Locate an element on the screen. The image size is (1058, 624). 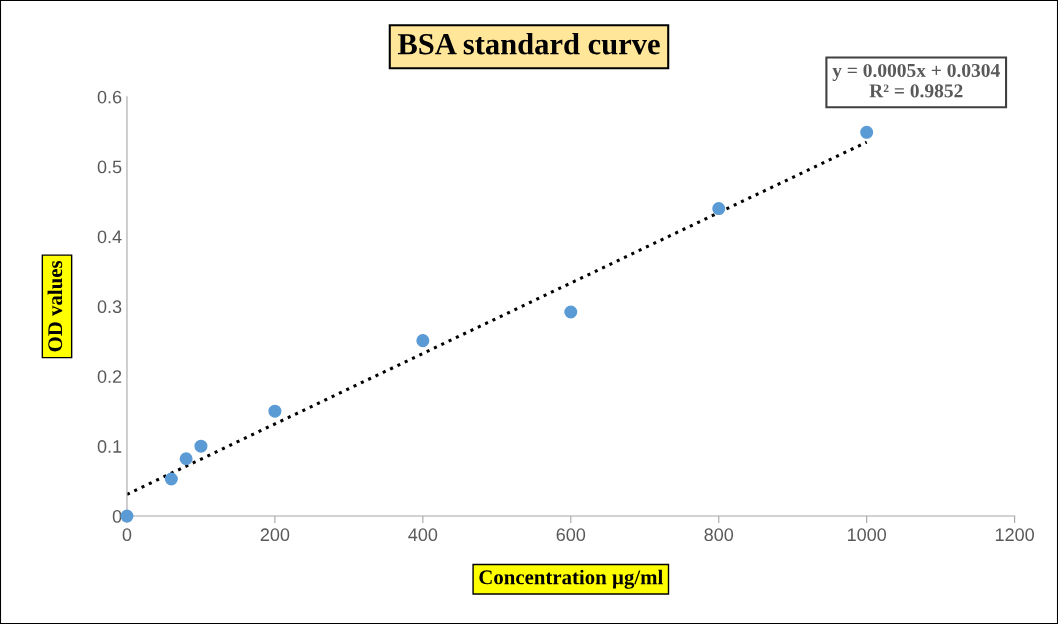
x-tick-label: 400 is located at coordinates (423, 535).